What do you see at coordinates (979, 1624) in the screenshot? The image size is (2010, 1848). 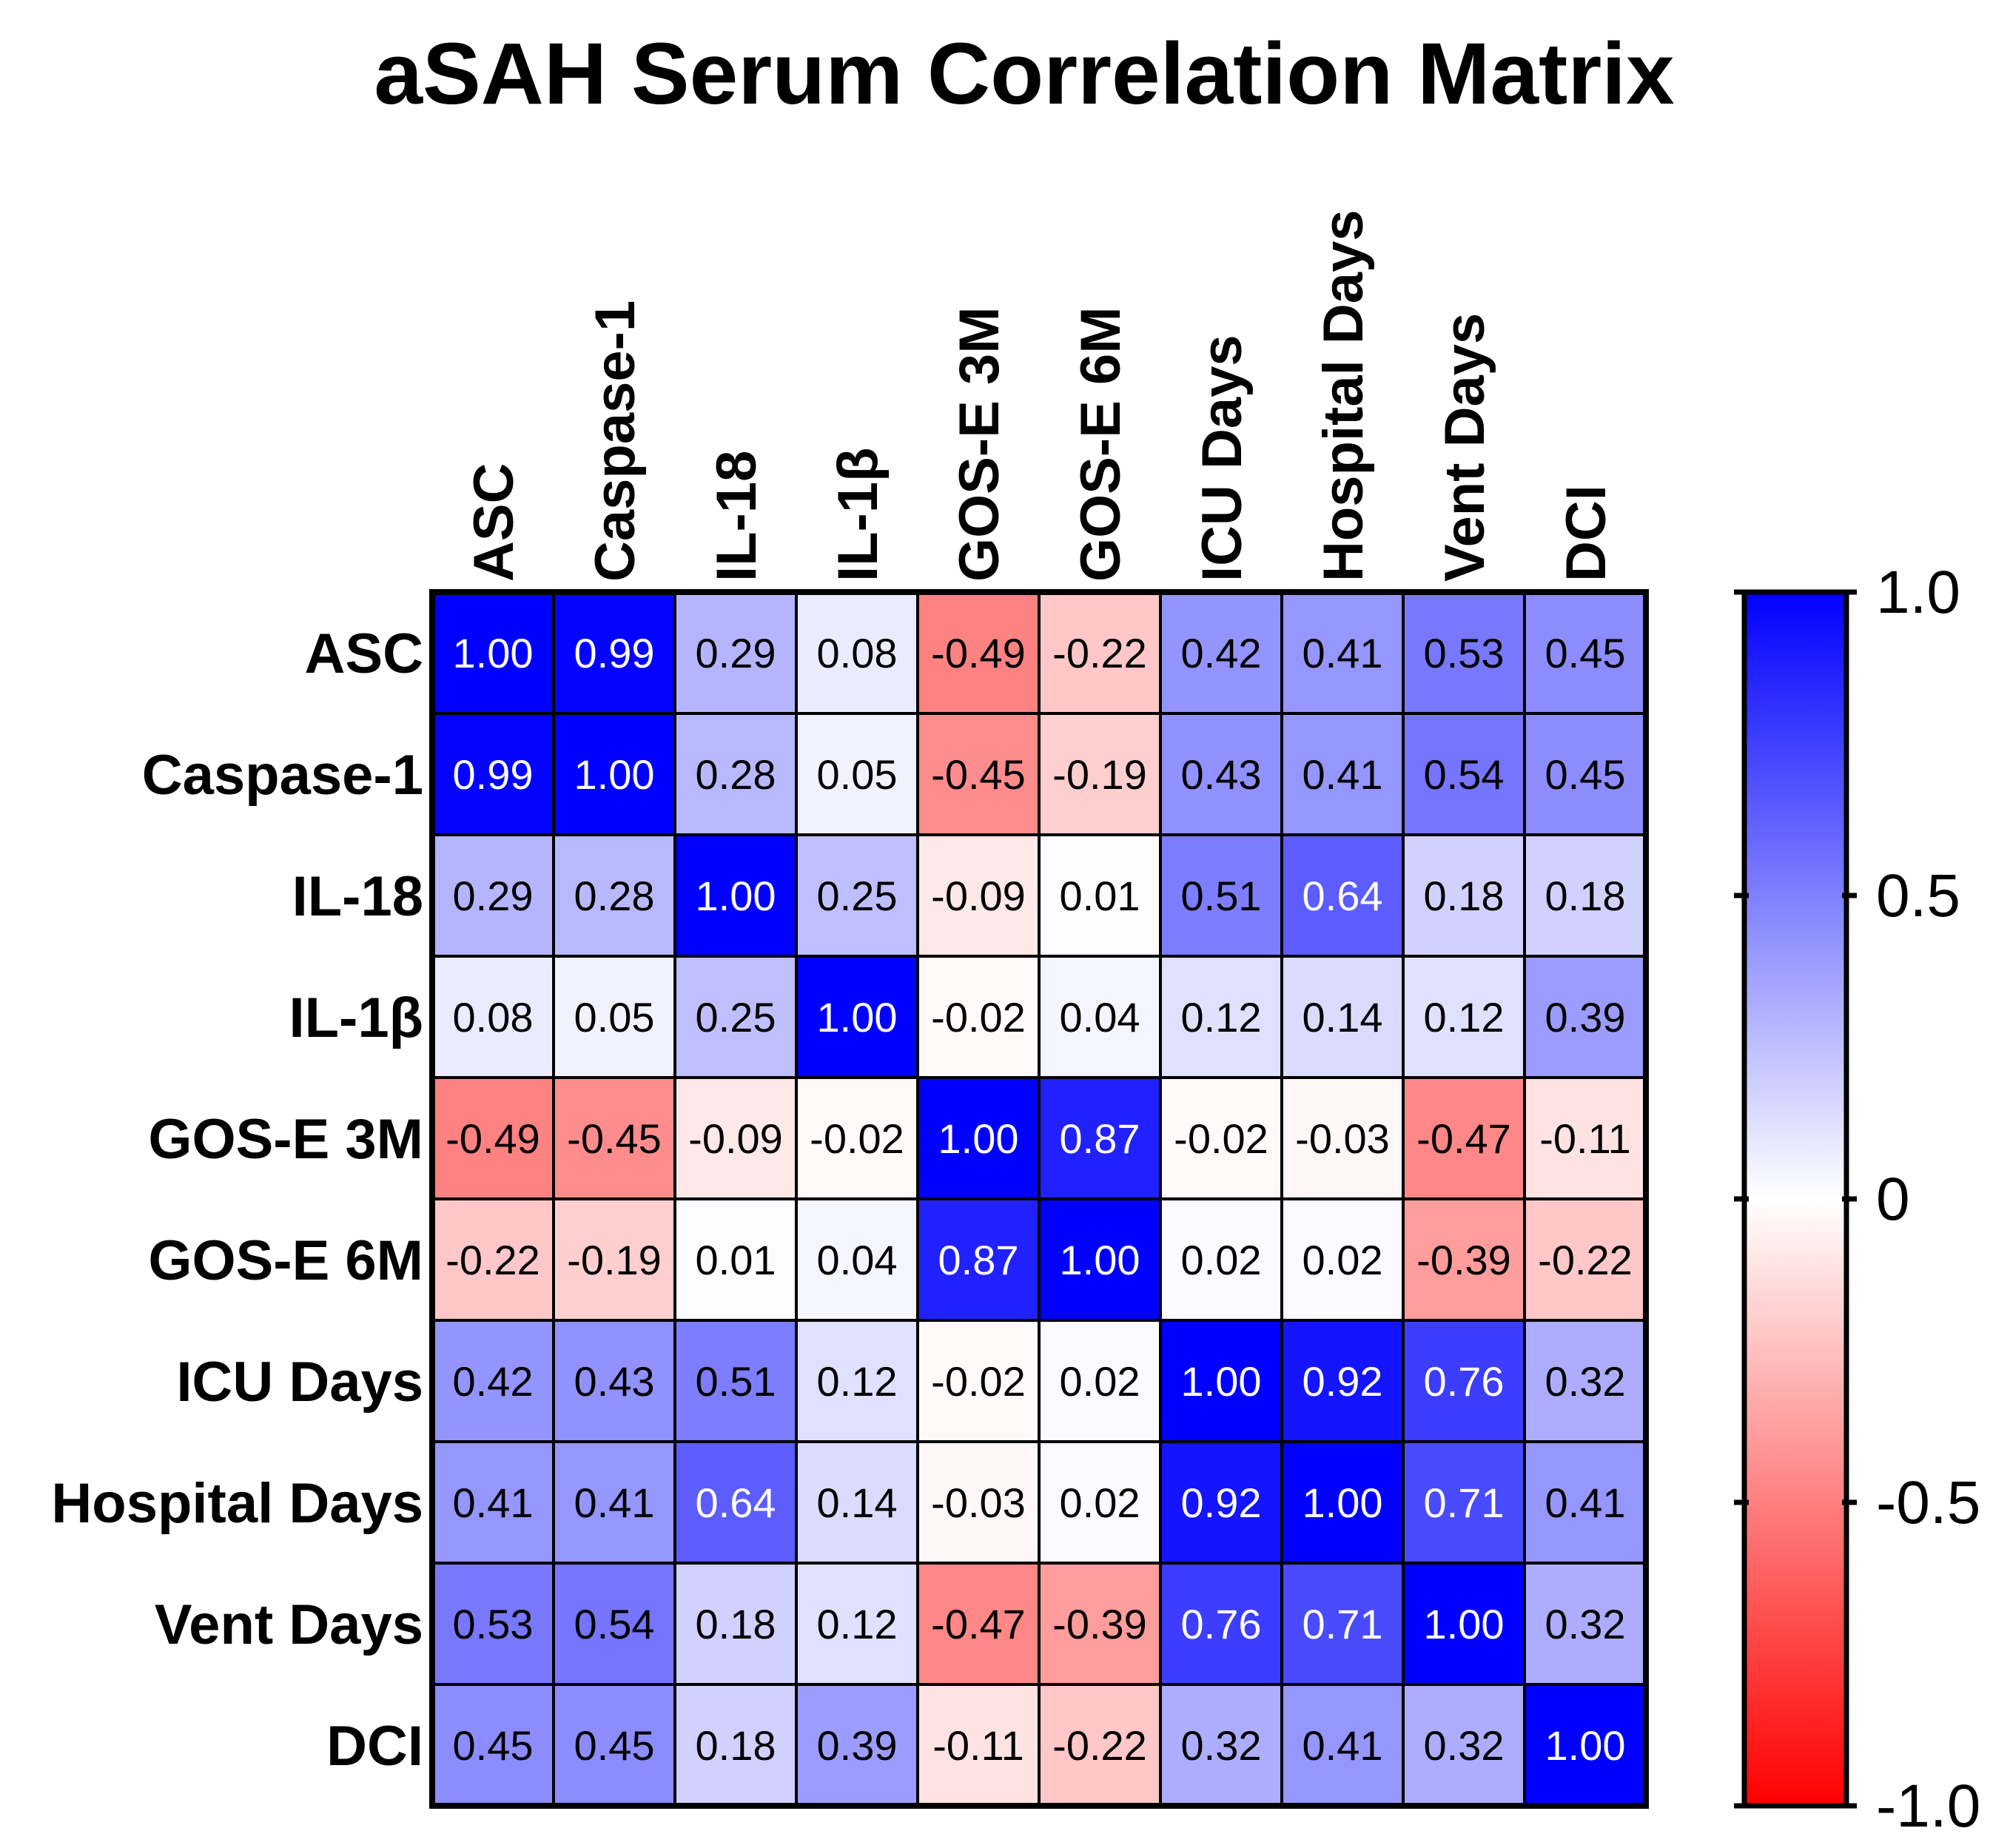 I see `cell-value-label: -0.47` at bounding box center [979, 1624].